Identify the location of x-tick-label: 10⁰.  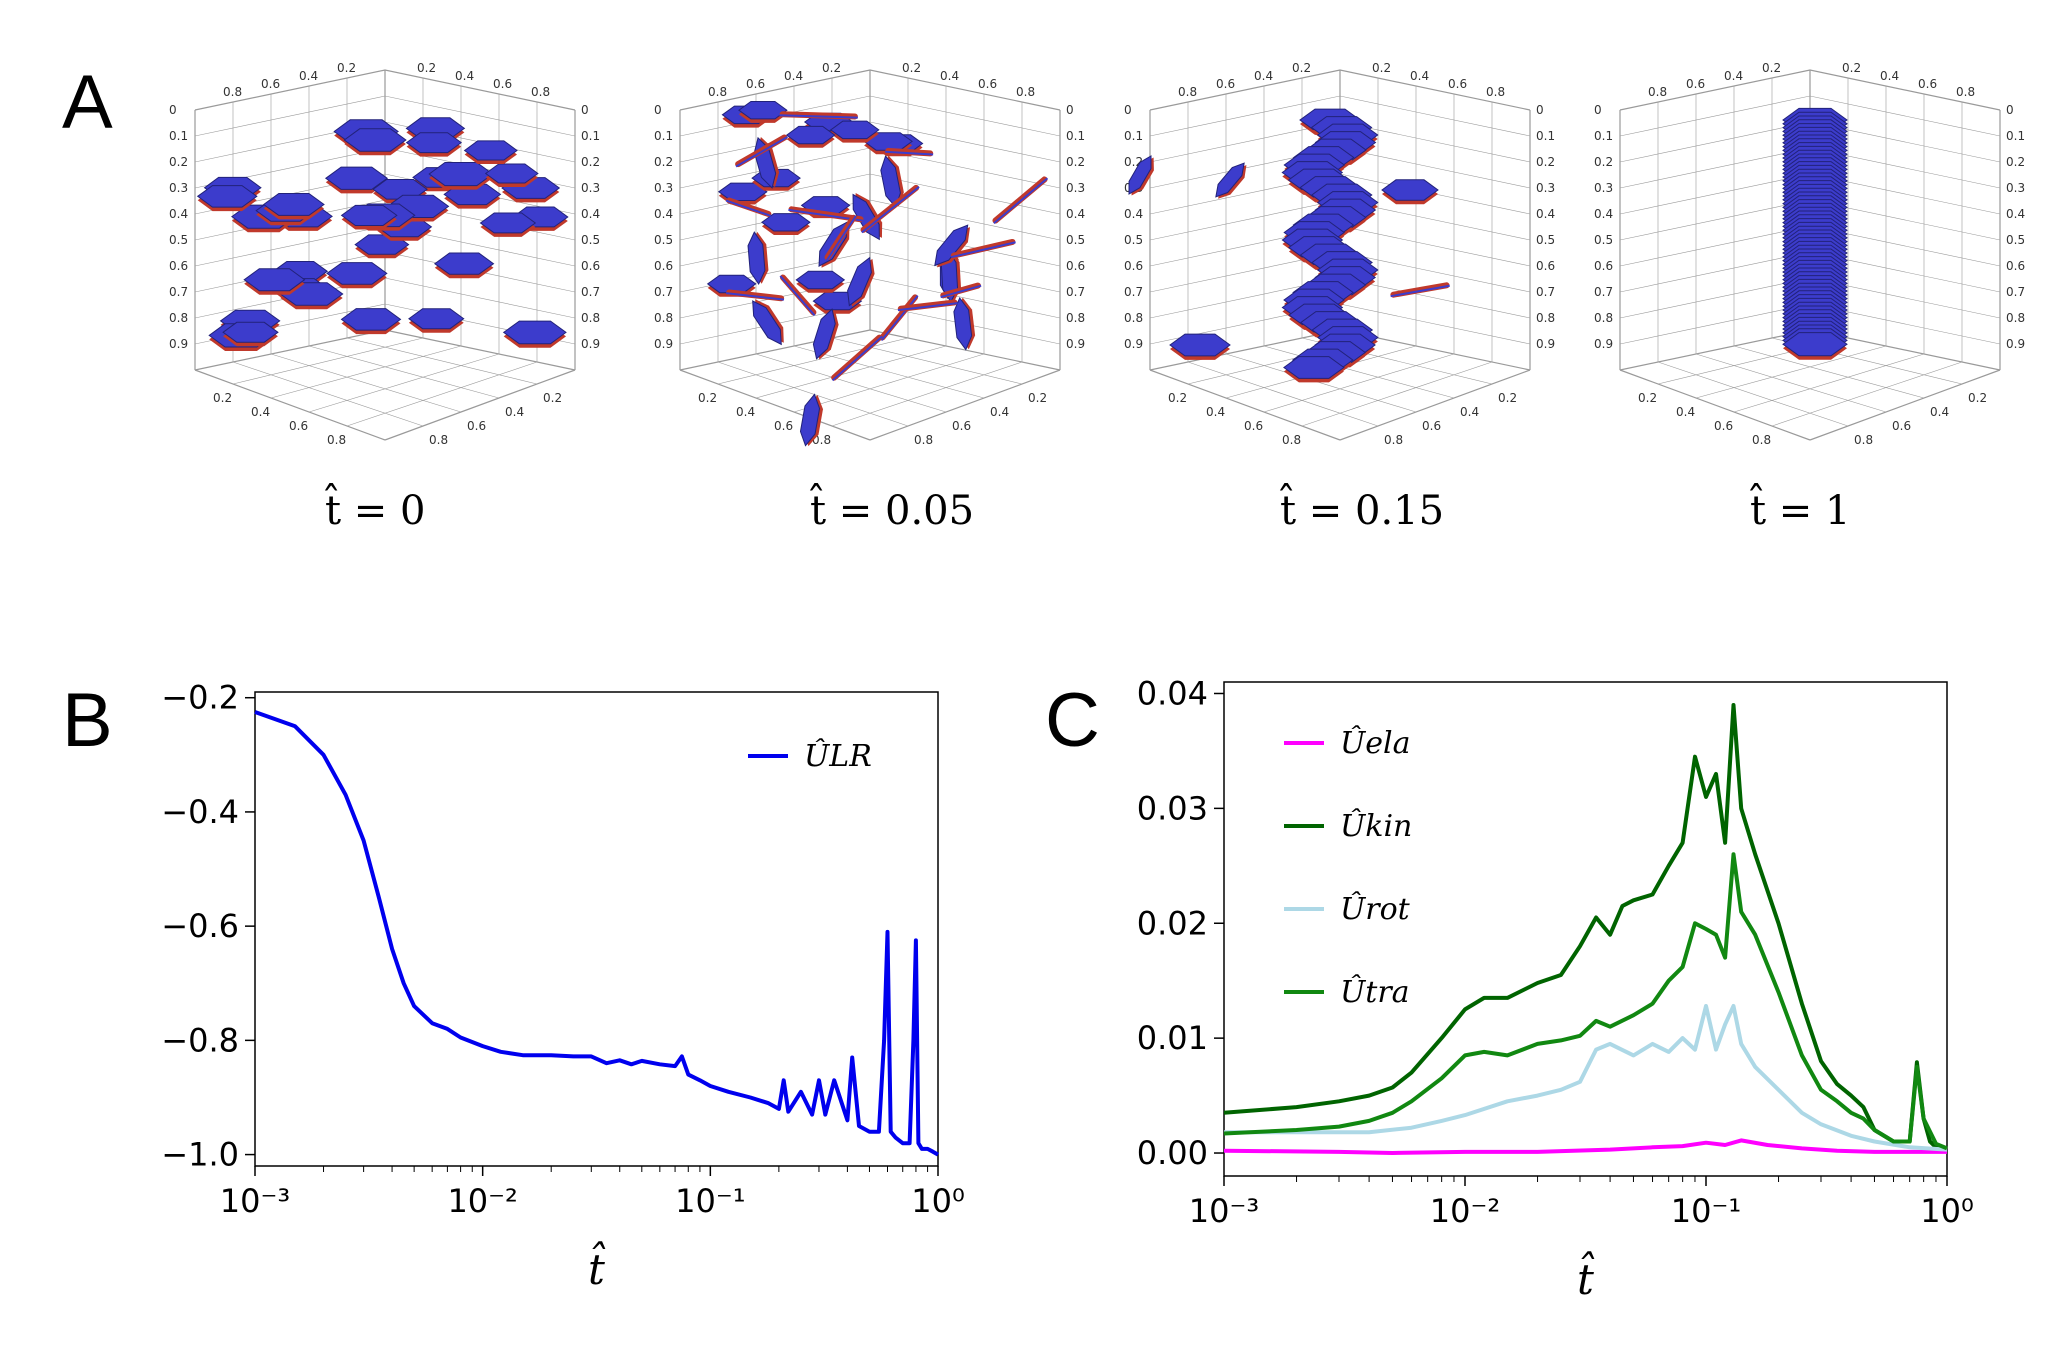
(938, 1201).